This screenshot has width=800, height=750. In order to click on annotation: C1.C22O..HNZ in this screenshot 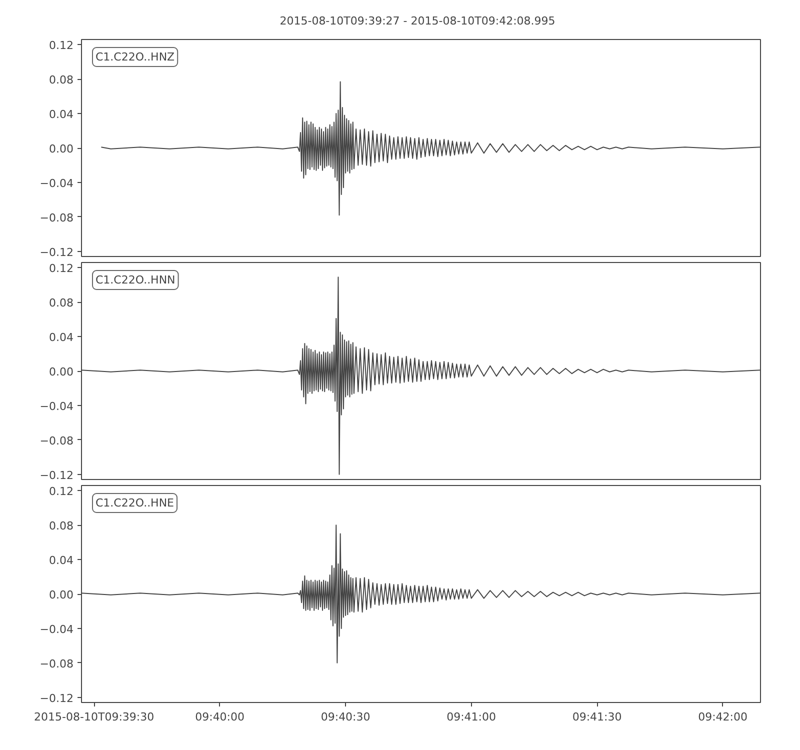, I will do `click(136, 57)`.